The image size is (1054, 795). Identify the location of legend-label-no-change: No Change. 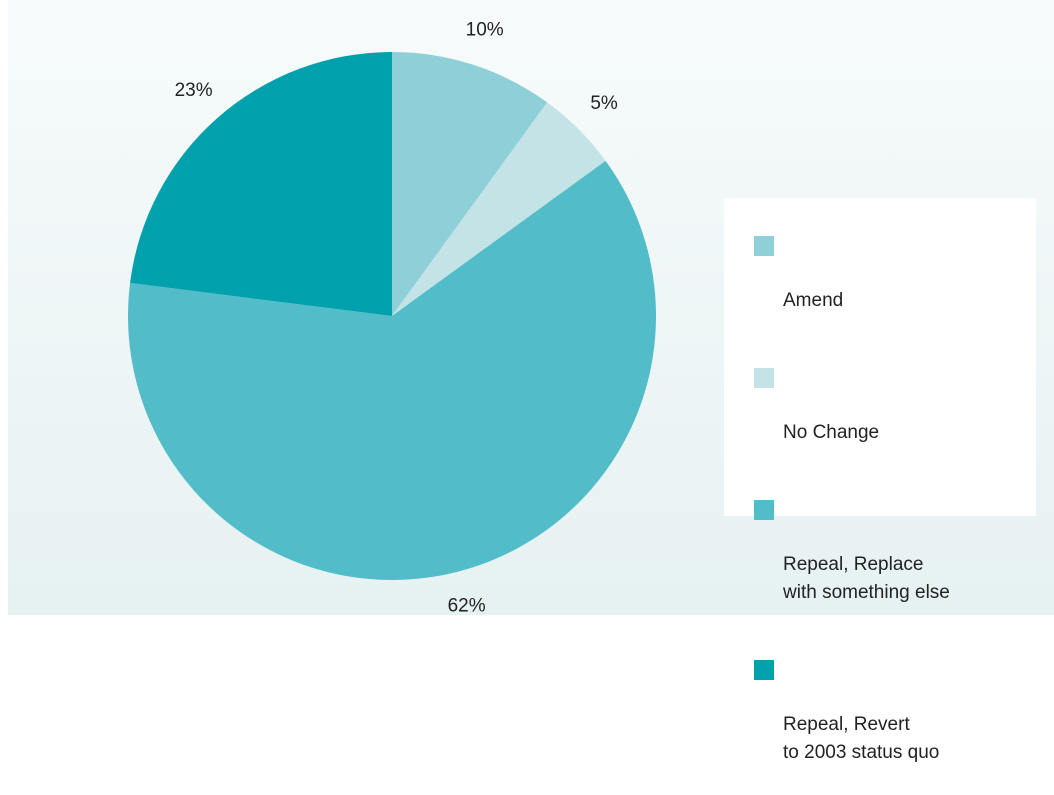
(831, 432).